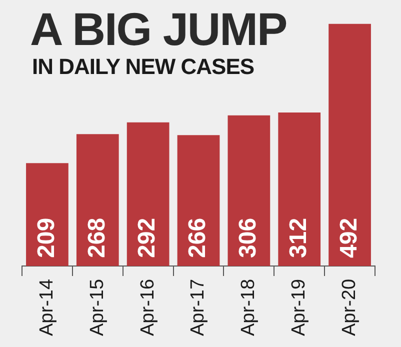 The height and width of the screenshot is (347, 401). What do you see at coordinates (97, 307) in the screenshot?
I see `x-tick-label: Apr-15` at bounding box center [97, 307].